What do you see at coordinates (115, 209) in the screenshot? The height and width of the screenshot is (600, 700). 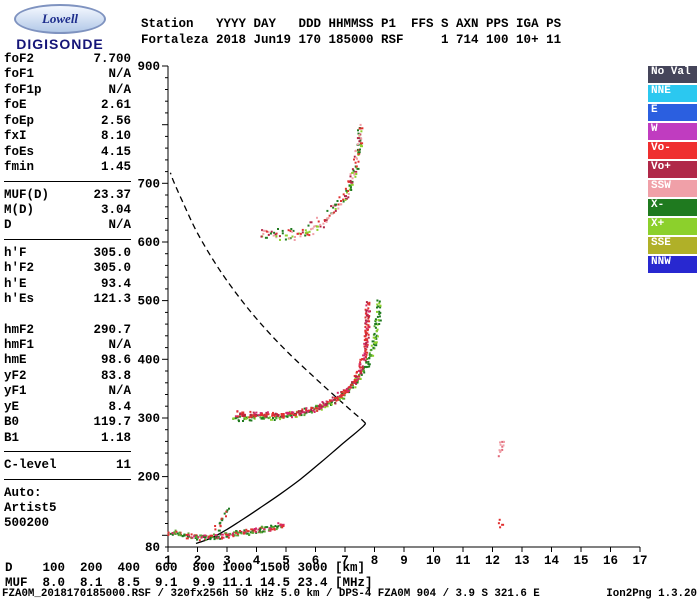 I see `parameter-value: 3.04` at bounding box center [115, 209].